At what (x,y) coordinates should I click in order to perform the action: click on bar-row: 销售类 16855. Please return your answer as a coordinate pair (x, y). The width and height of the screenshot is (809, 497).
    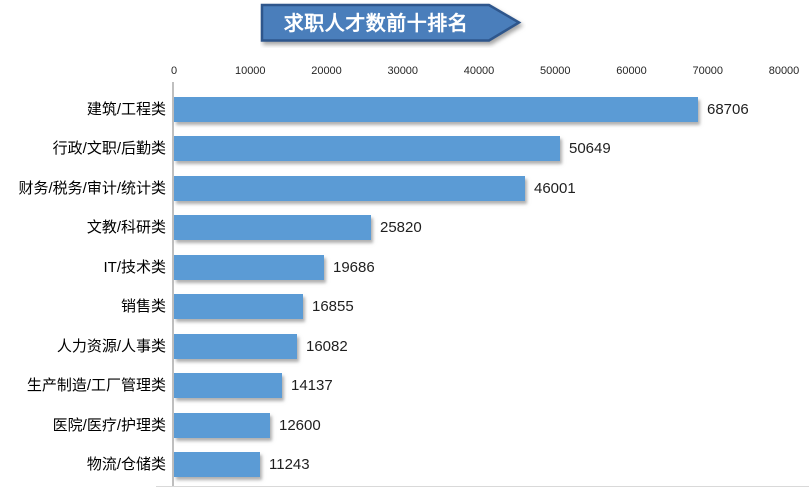
    Looking at the image, I should click on (404, 307).